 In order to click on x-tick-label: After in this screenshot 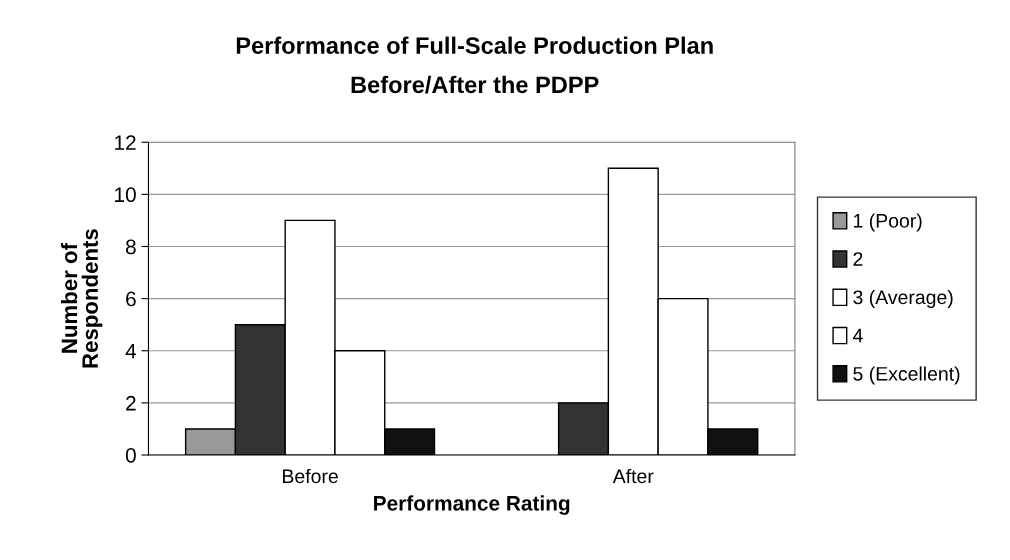, I will do `click(633, 476)`.